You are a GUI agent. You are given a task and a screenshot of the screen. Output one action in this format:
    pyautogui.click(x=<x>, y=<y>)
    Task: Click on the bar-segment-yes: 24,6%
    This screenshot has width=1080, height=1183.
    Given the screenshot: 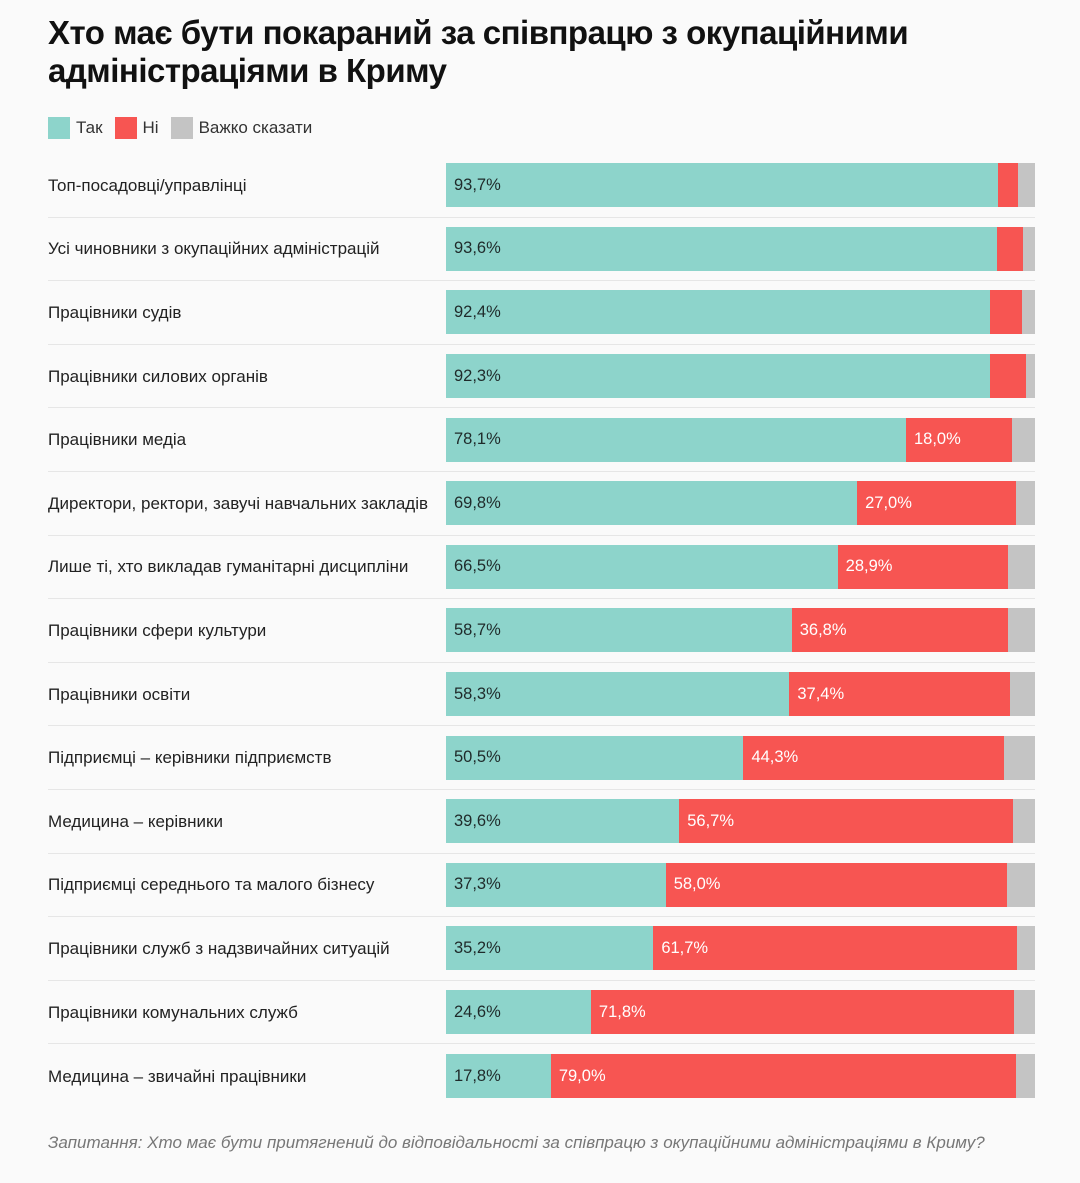 What is the action you would take?
    pyautogui.click(x=518, y=1012)
    